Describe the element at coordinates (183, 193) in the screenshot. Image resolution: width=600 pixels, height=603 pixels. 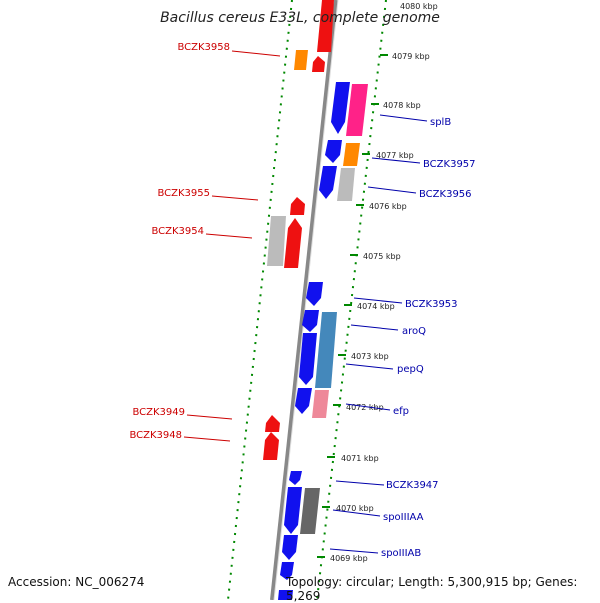
I see `gene-label-left: BCZK3955` at that location.